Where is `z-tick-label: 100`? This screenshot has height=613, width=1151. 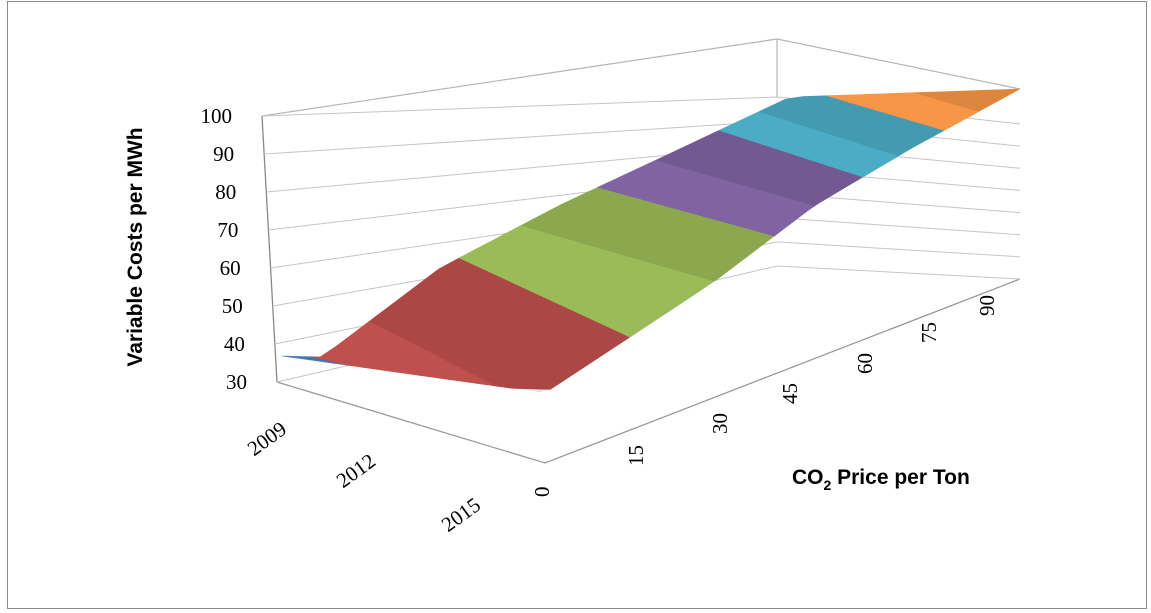
z-tick-label: 100 is located at coordinates (217, 116).